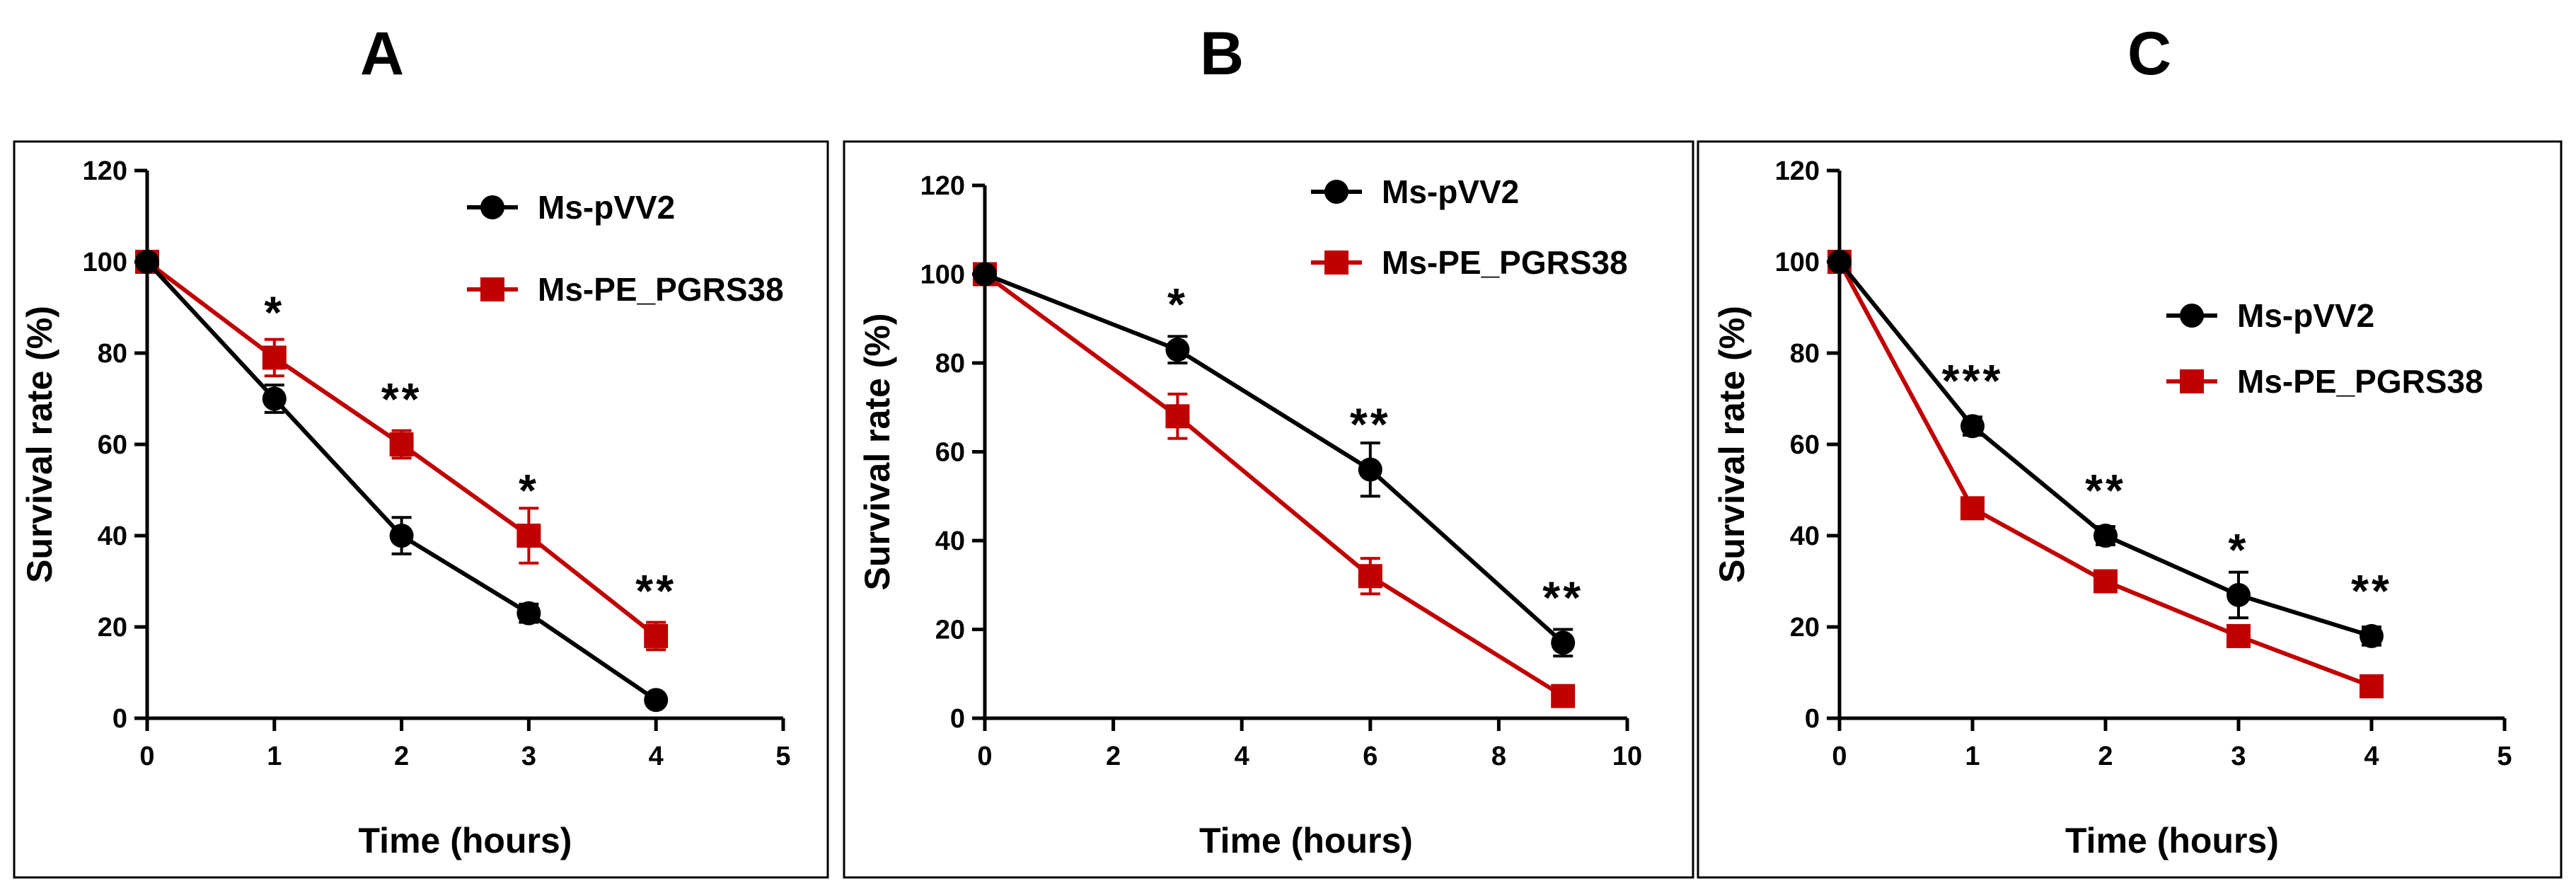  Describe the element at coordinates (1370, 756) in the screenshot. I see `x-tick-label: 6` at that location.